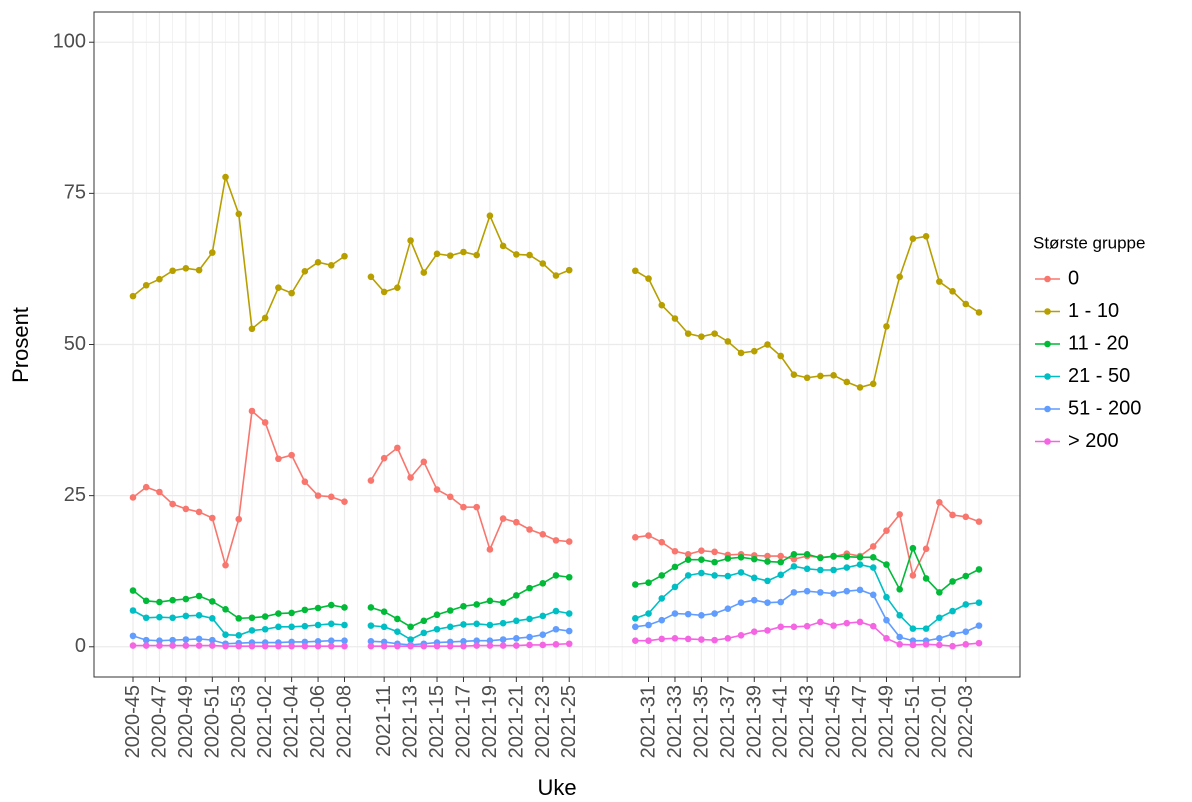 This screenshot has height=802, width=1192. Describe the element at coordinates (556, 787) in the screenshot. I see `x-axis-title: Uke` at that location.